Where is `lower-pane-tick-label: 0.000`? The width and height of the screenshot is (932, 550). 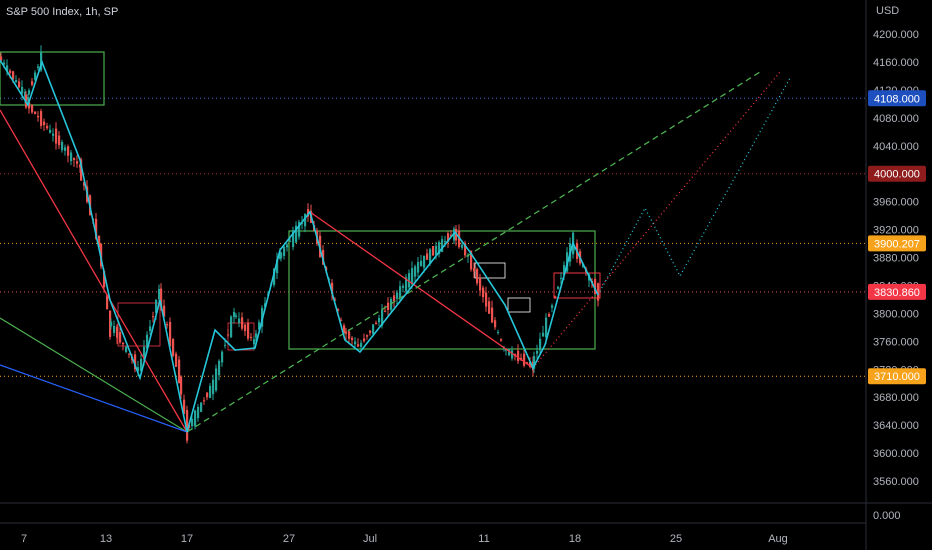
lower-pane-tick-label: 0.000 is located at coordinates (887, 516).